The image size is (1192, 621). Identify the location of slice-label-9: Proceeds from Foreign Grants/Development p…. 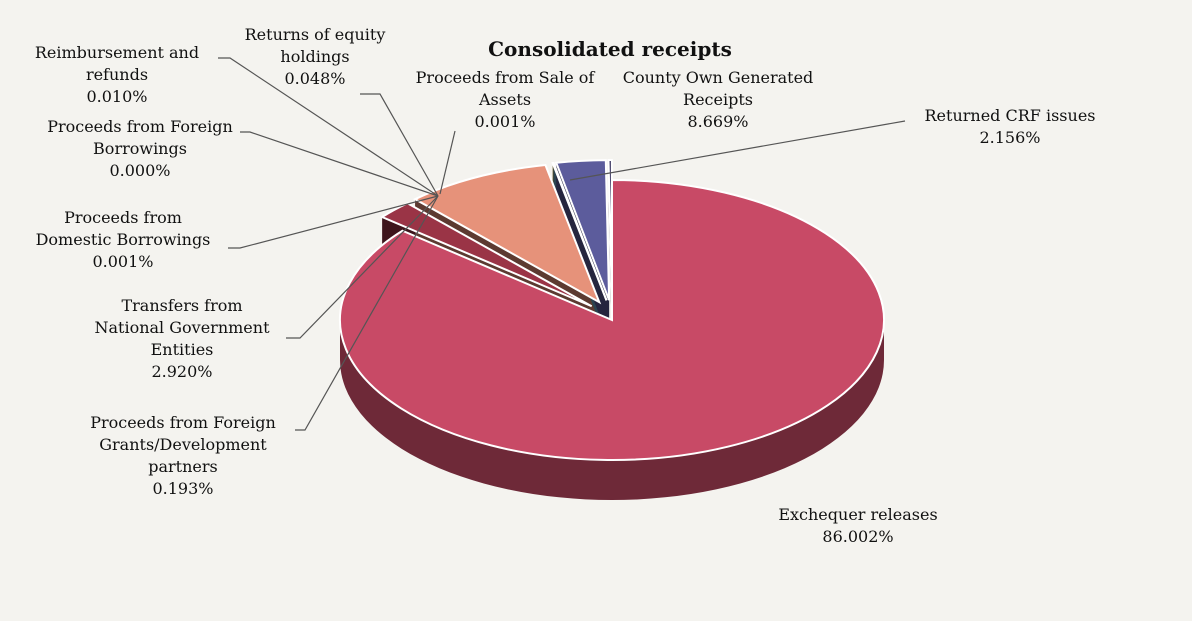
(183, 455).